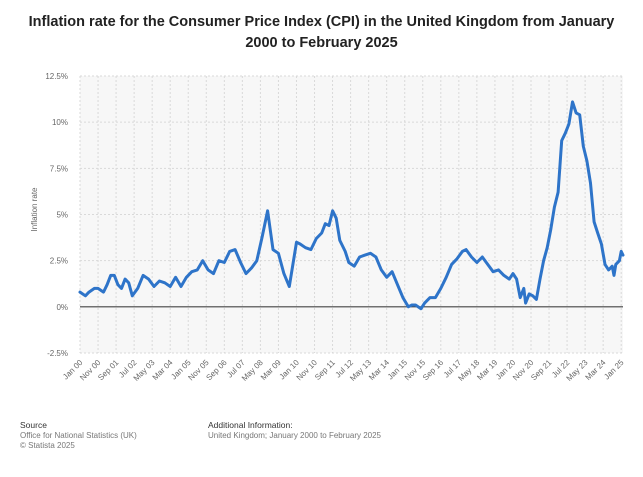 The height and width of the screenshot is (477, 643). Describe the element at coordinates (216, 370) in the screenshot. I see `x-tick-label: Sep 06` at that location.